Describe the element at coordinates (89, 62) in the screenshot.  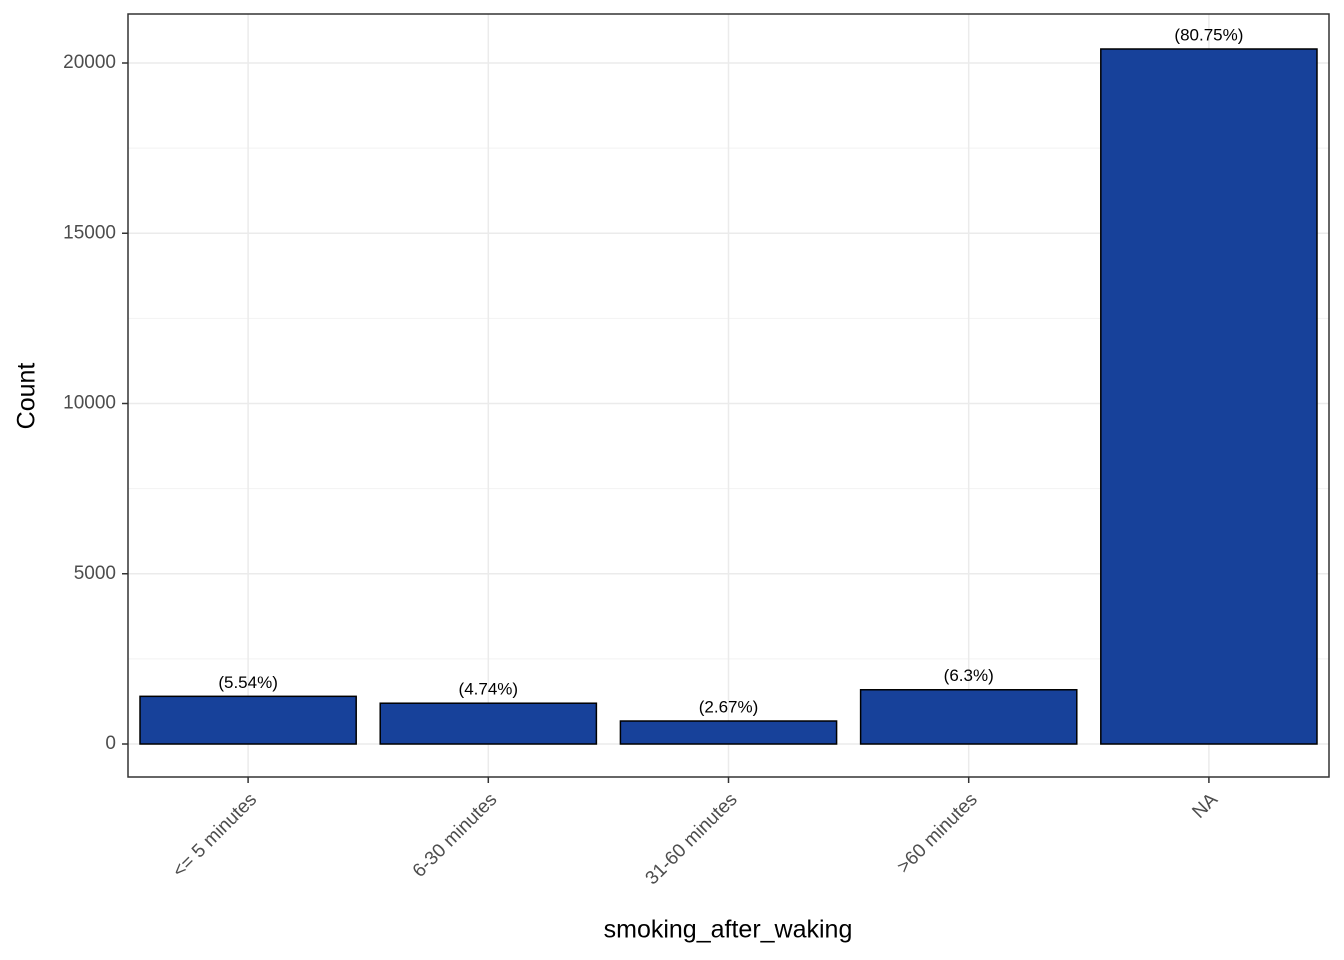
I see `y-tick-label: 20000` at that location.